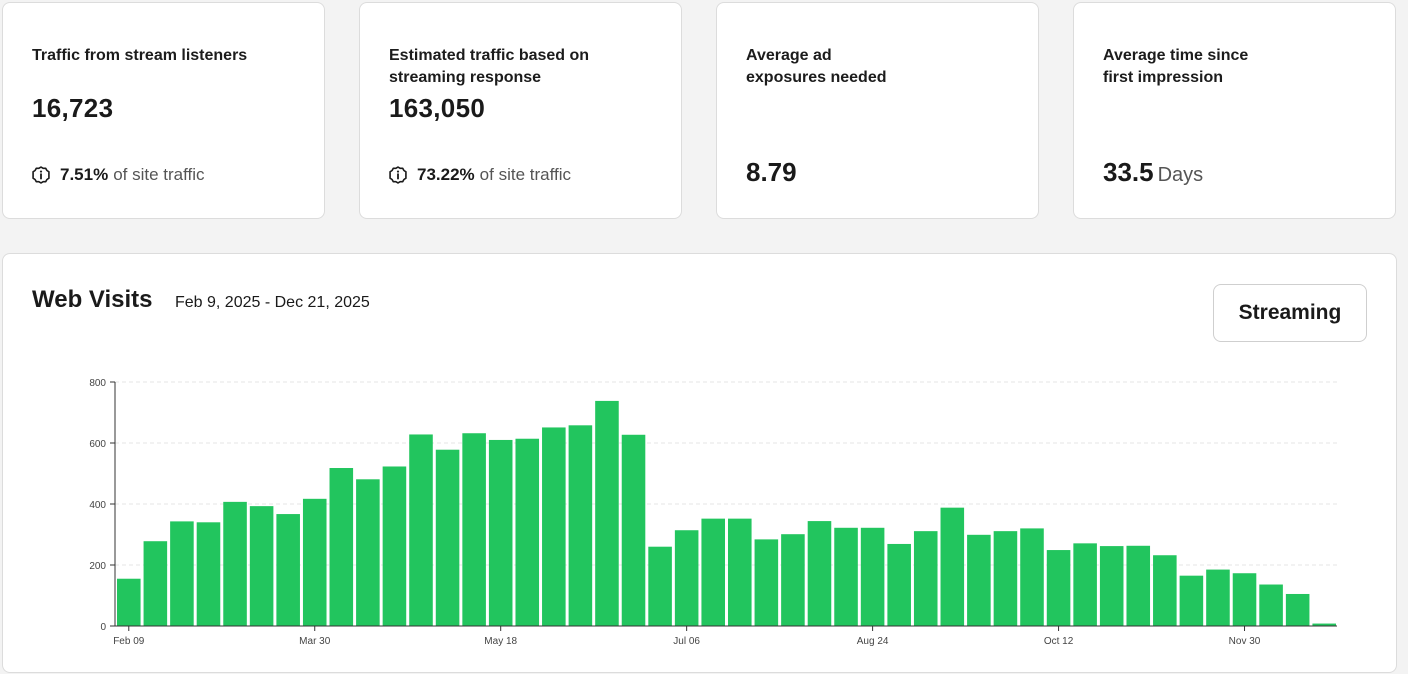 Image resolution: width=1408 pixels, height=674 pixels. Describe the element at coordinates (1128, 172) in the screenshot. I see `kpi-value: 33.5` at that location.